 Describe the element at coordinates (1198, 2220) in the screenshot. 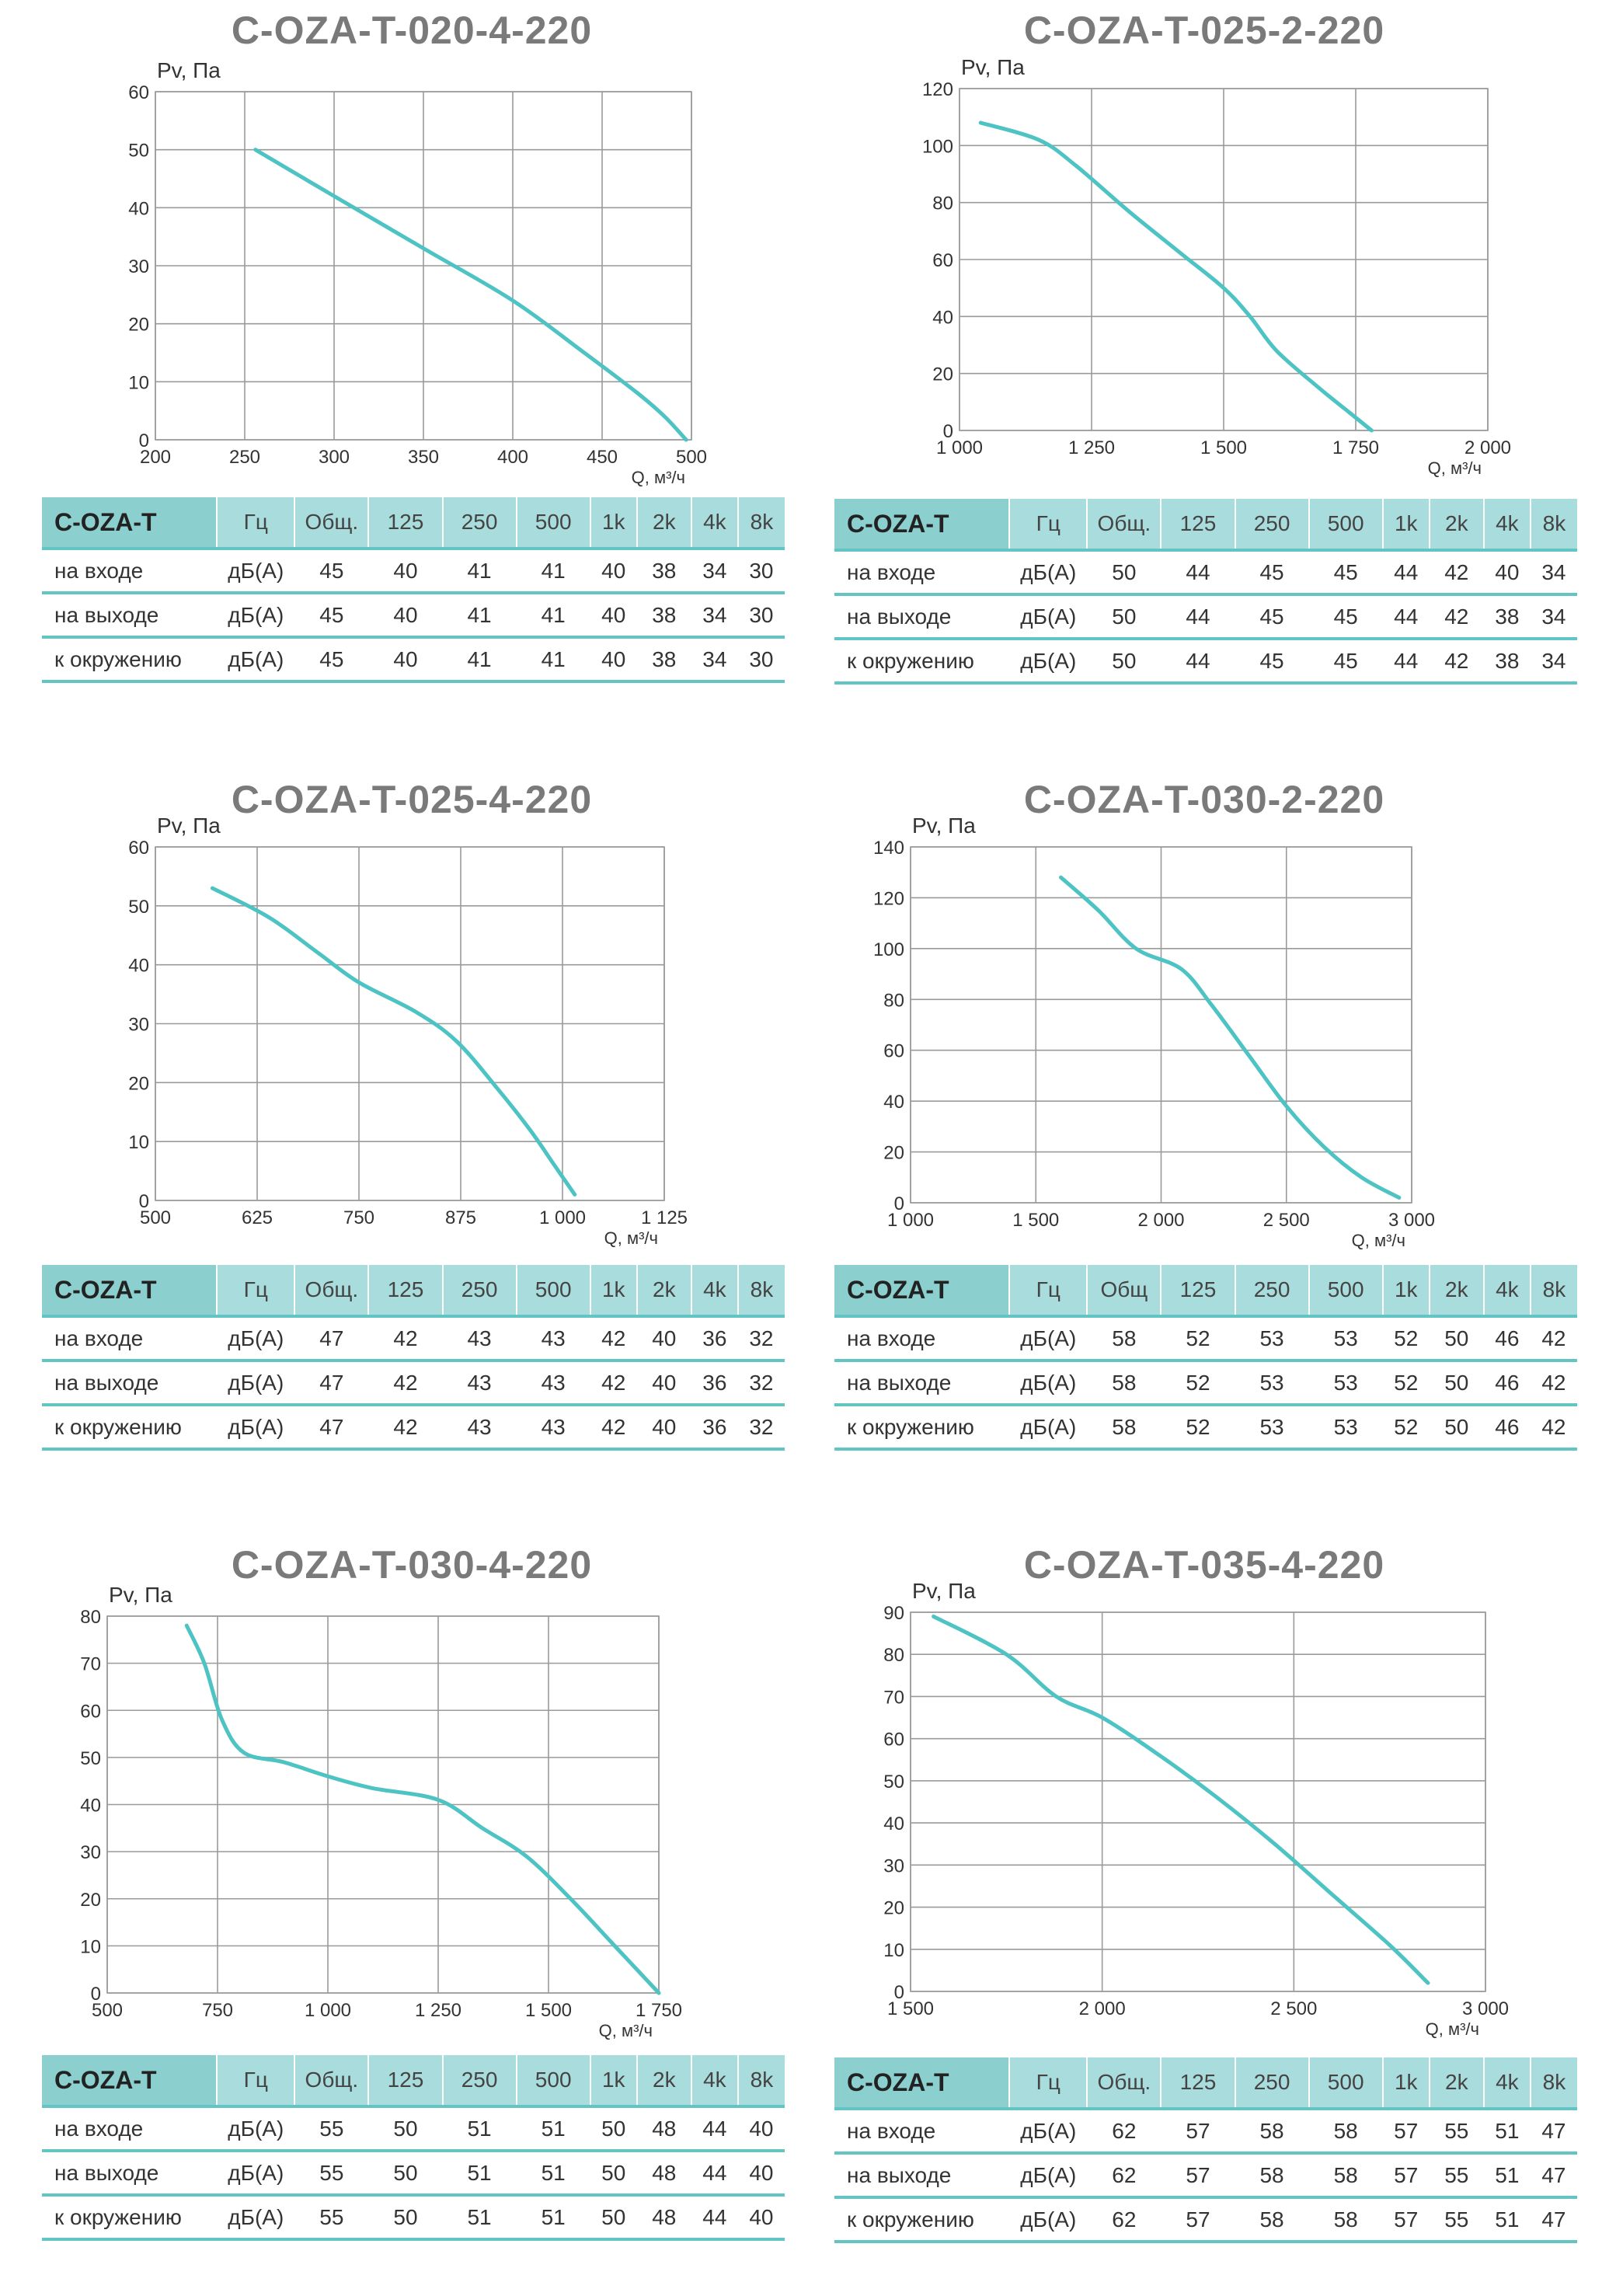

I see `table-cell: 57` at that location.